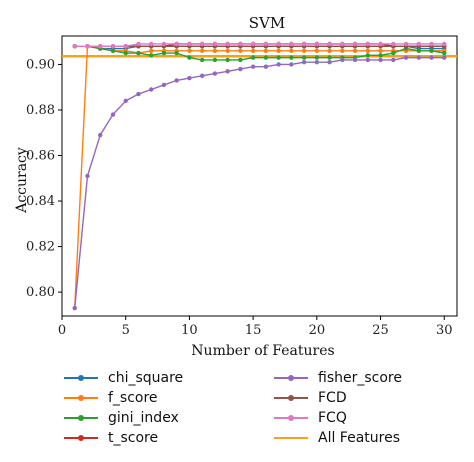  I want to click on legend-item-chi-square: chi_square, so click(169, 378).